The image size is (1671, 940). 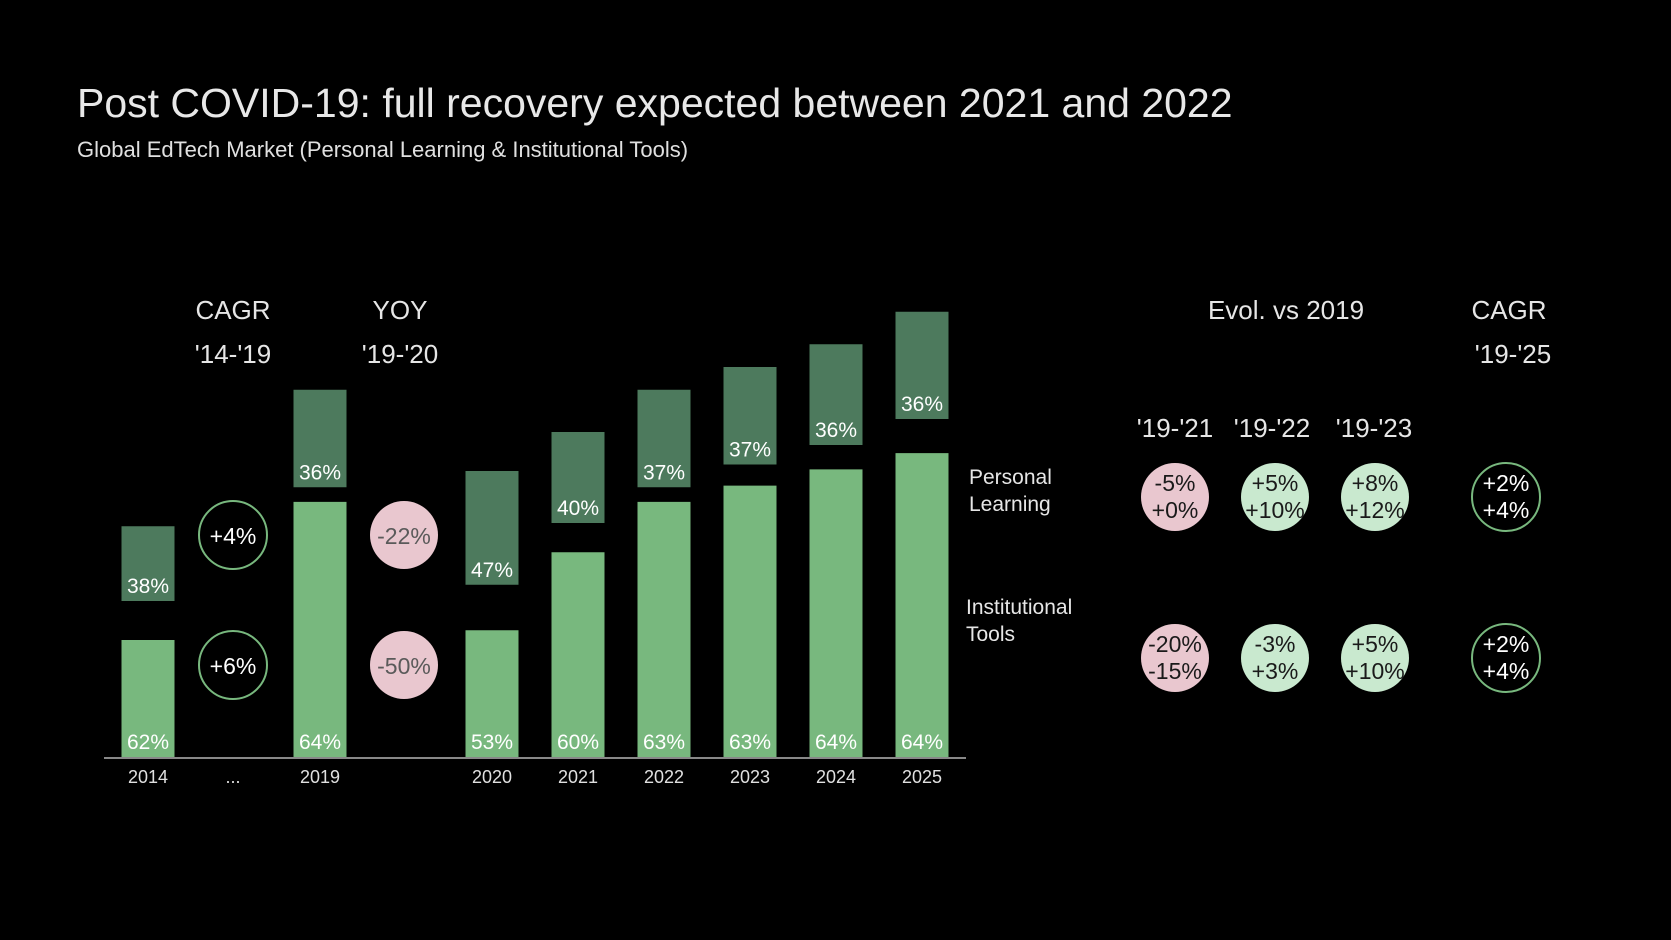 What do you see at coordinates (492, 742) in the screenshot?
I see `bar-label-institutional: 53%` at bounding box center [492, 742].